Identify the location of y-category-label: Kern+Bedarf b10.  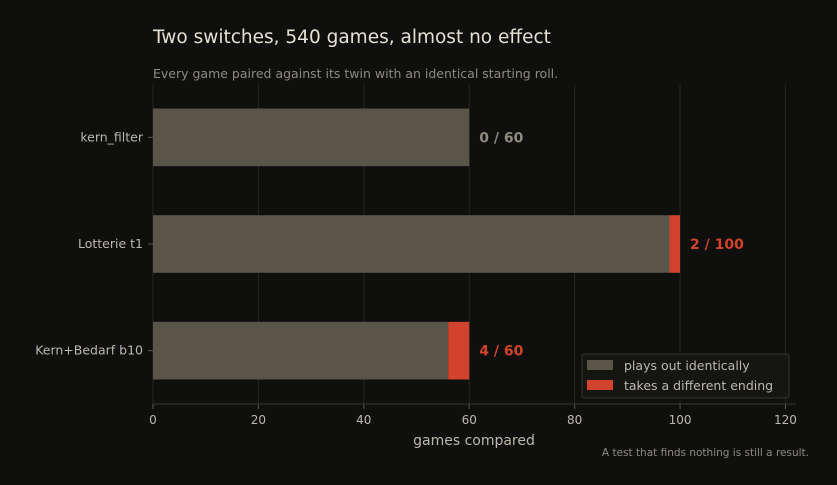
(89, 350).